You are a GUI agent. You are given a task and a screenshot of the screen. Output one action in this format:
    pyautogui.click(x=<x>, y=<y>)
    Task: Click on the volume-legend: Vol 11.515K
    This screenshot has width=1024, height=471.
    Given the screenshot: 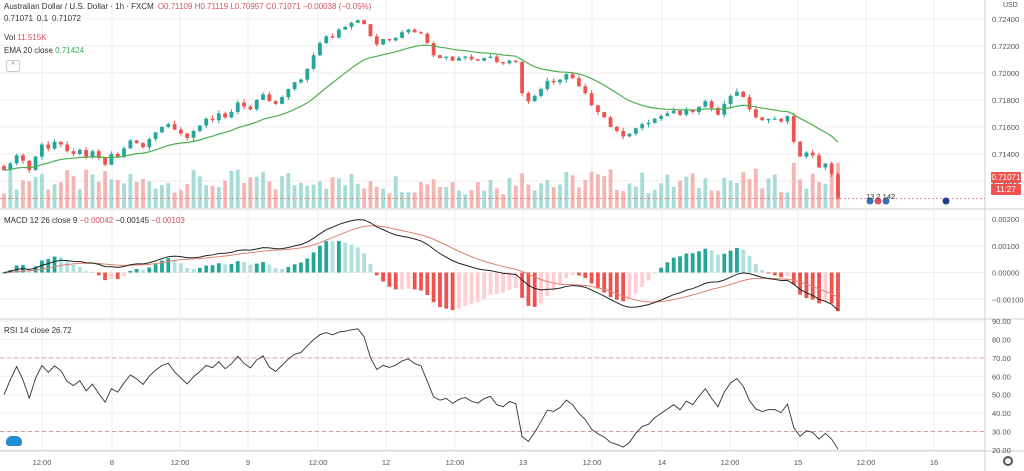 What is the action you would take?
    pyautogui.click(x=25, y=37)
    